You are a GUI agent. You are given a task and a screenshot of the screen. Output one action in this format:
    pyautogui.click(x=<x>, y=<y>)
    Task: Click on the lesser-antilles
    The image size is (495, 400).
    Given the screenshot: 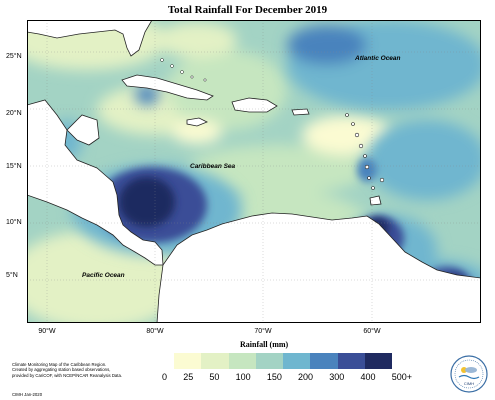 What is the action you would take?
    pyautogui.click(x=365, y=151)
    